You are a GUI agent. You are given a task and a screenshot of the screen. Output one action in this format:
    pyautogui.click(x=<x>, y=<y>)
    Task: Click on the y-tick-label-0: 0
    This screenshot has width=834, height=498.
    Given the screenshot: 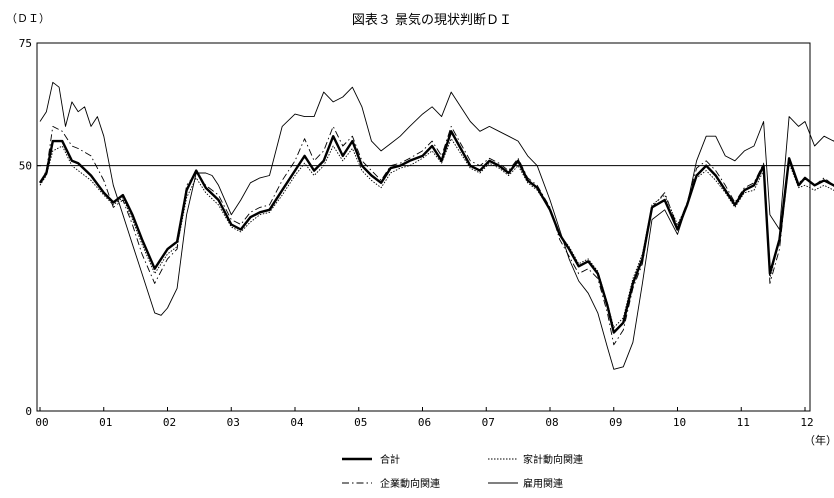 What is the action you would take?
    pyautogui.click(x=28, y=411)
    